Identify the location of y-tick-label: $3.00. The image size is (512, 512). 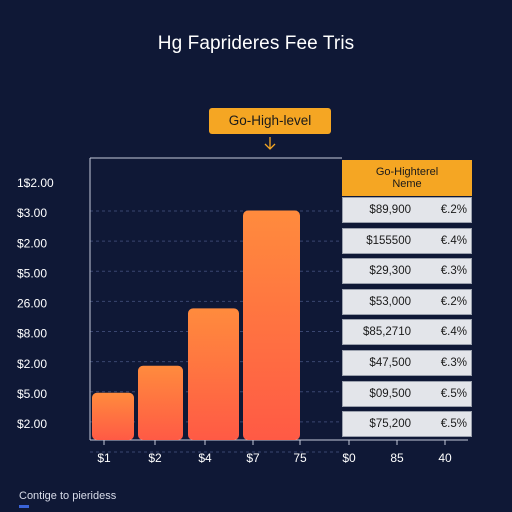
(32, 213).